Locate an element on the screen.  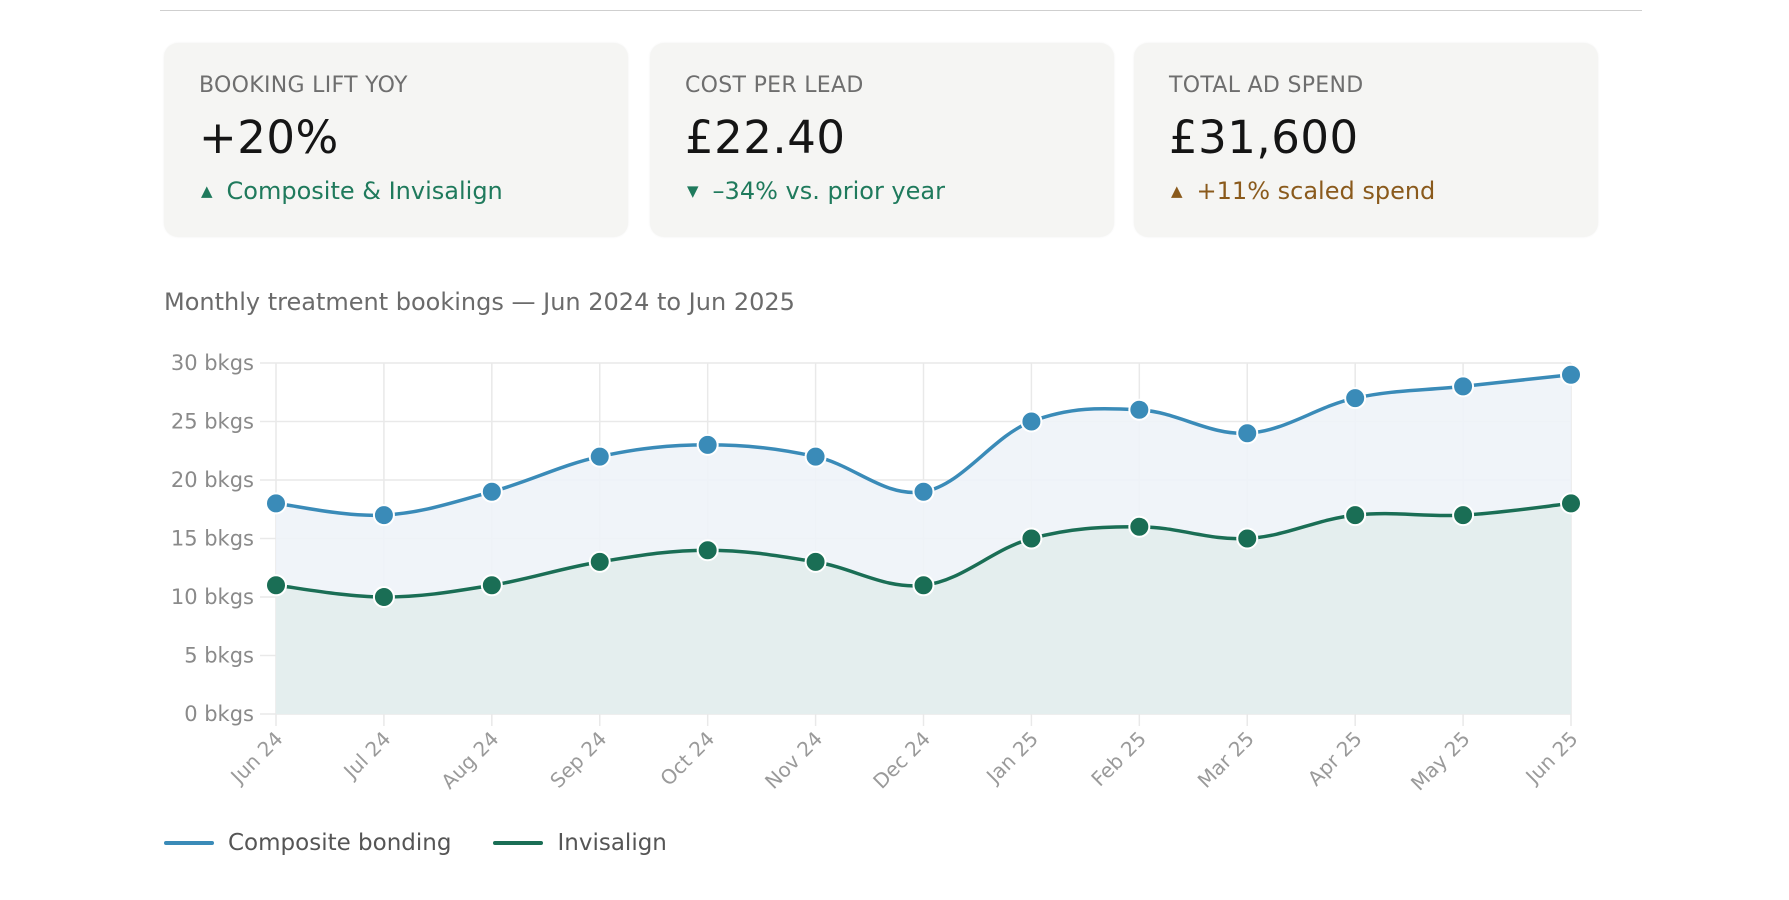
kpi-value: +20% is located at coordinates (269, 137).